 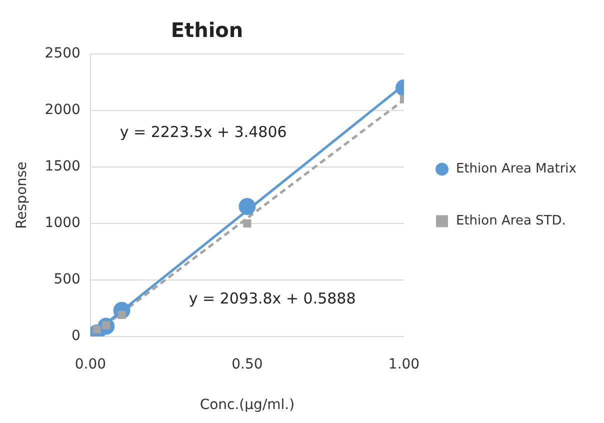 What do you see at coordinates (67, 280) in the screenshot?
I see `y-tick-label: 500` at bounding box center [67, 280].